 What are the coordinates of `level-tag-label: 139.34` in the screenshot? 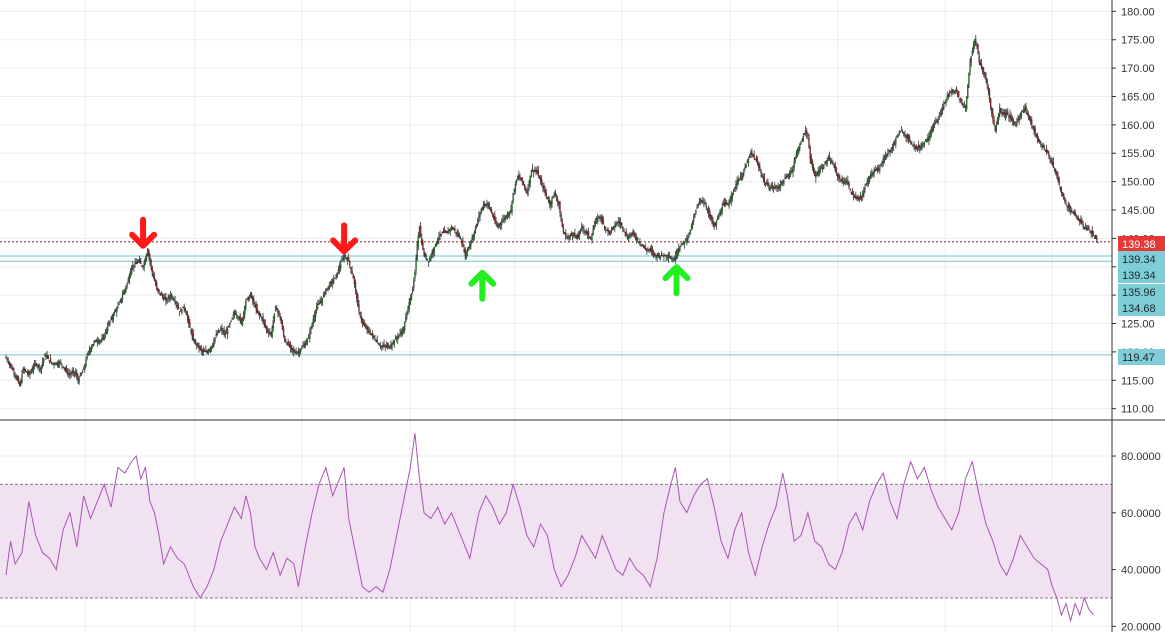 It's located at (1139, 260).